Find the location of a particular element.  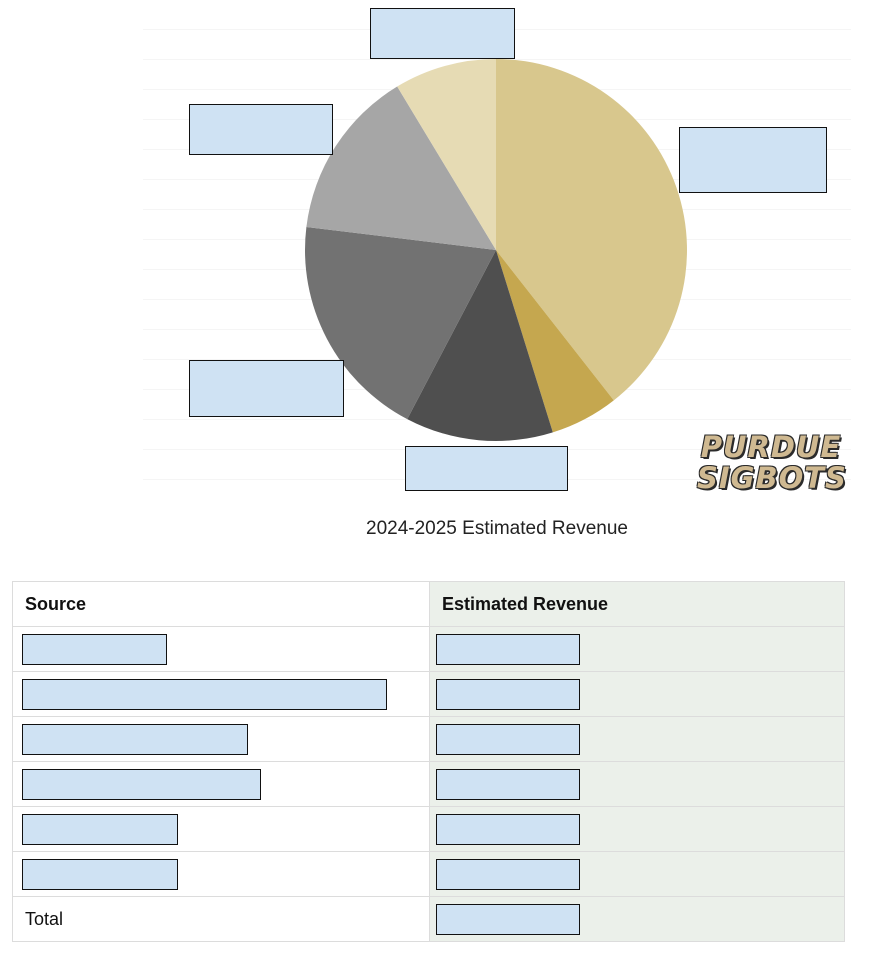

table-total-row: Total is located at coordinates (428, 919).